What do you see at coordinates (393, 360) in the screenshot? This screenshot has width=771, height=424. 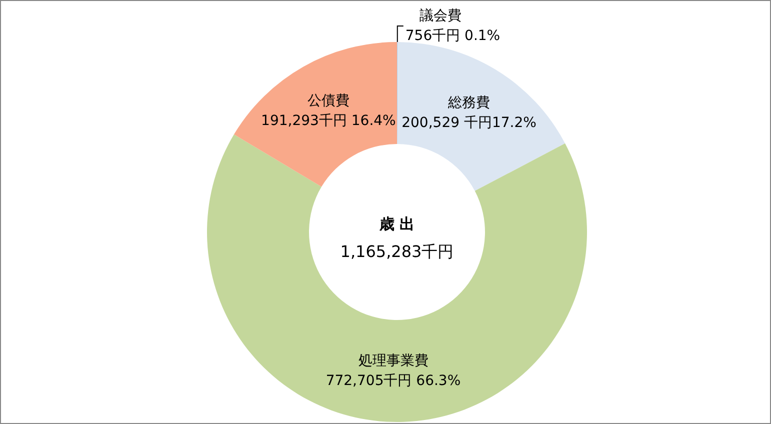 I see `slice-label: 処理事業費` at bounding box center [393, 360].